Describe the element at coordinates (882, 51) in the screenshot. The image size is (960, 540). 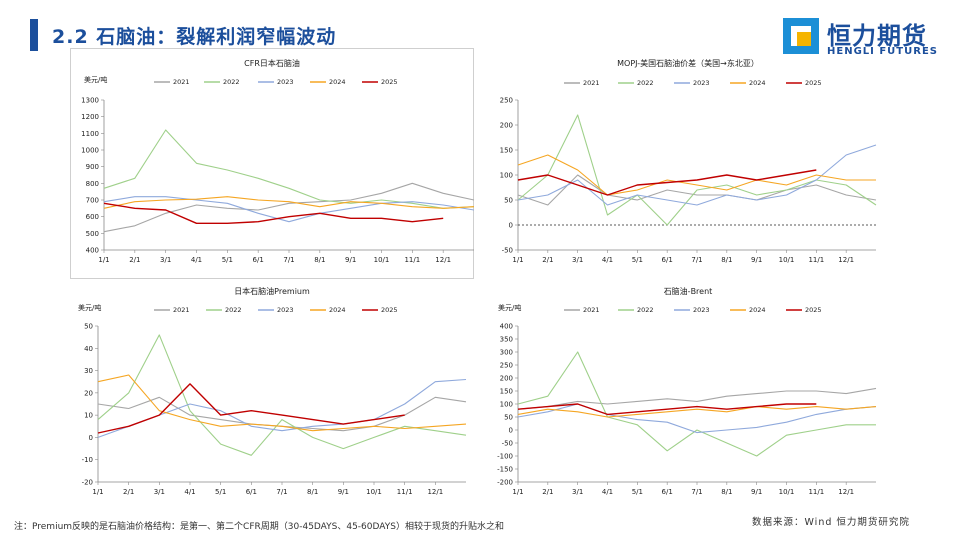
I see `logo-subtitle: HENGLI FUTURES` at that location.